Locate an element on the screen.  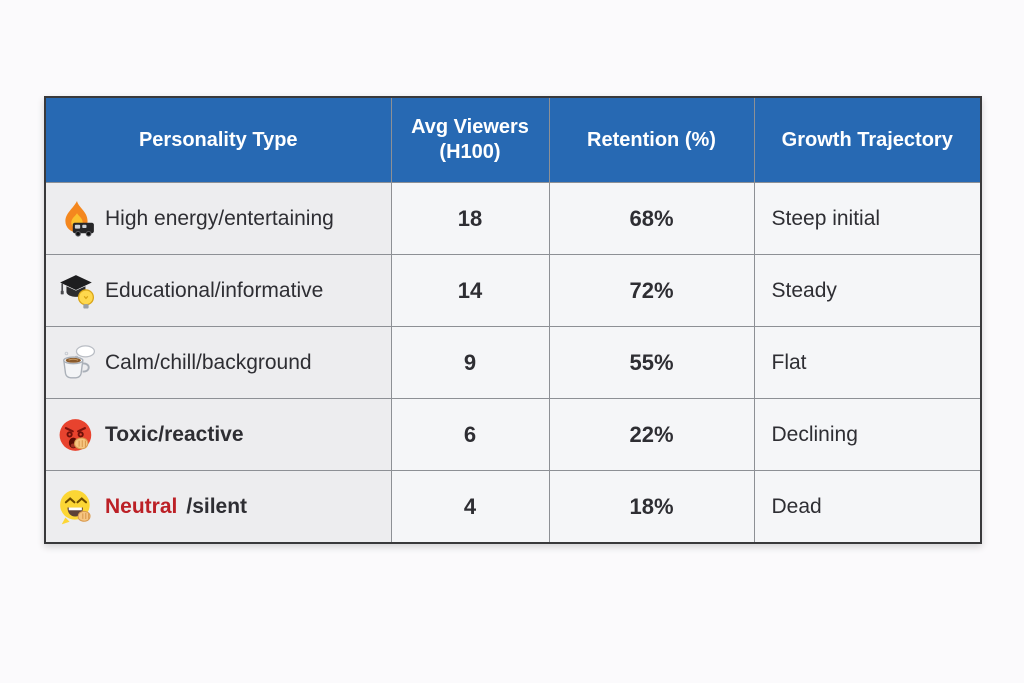
fire-minivan-icon is located at coordinates (77, 219).